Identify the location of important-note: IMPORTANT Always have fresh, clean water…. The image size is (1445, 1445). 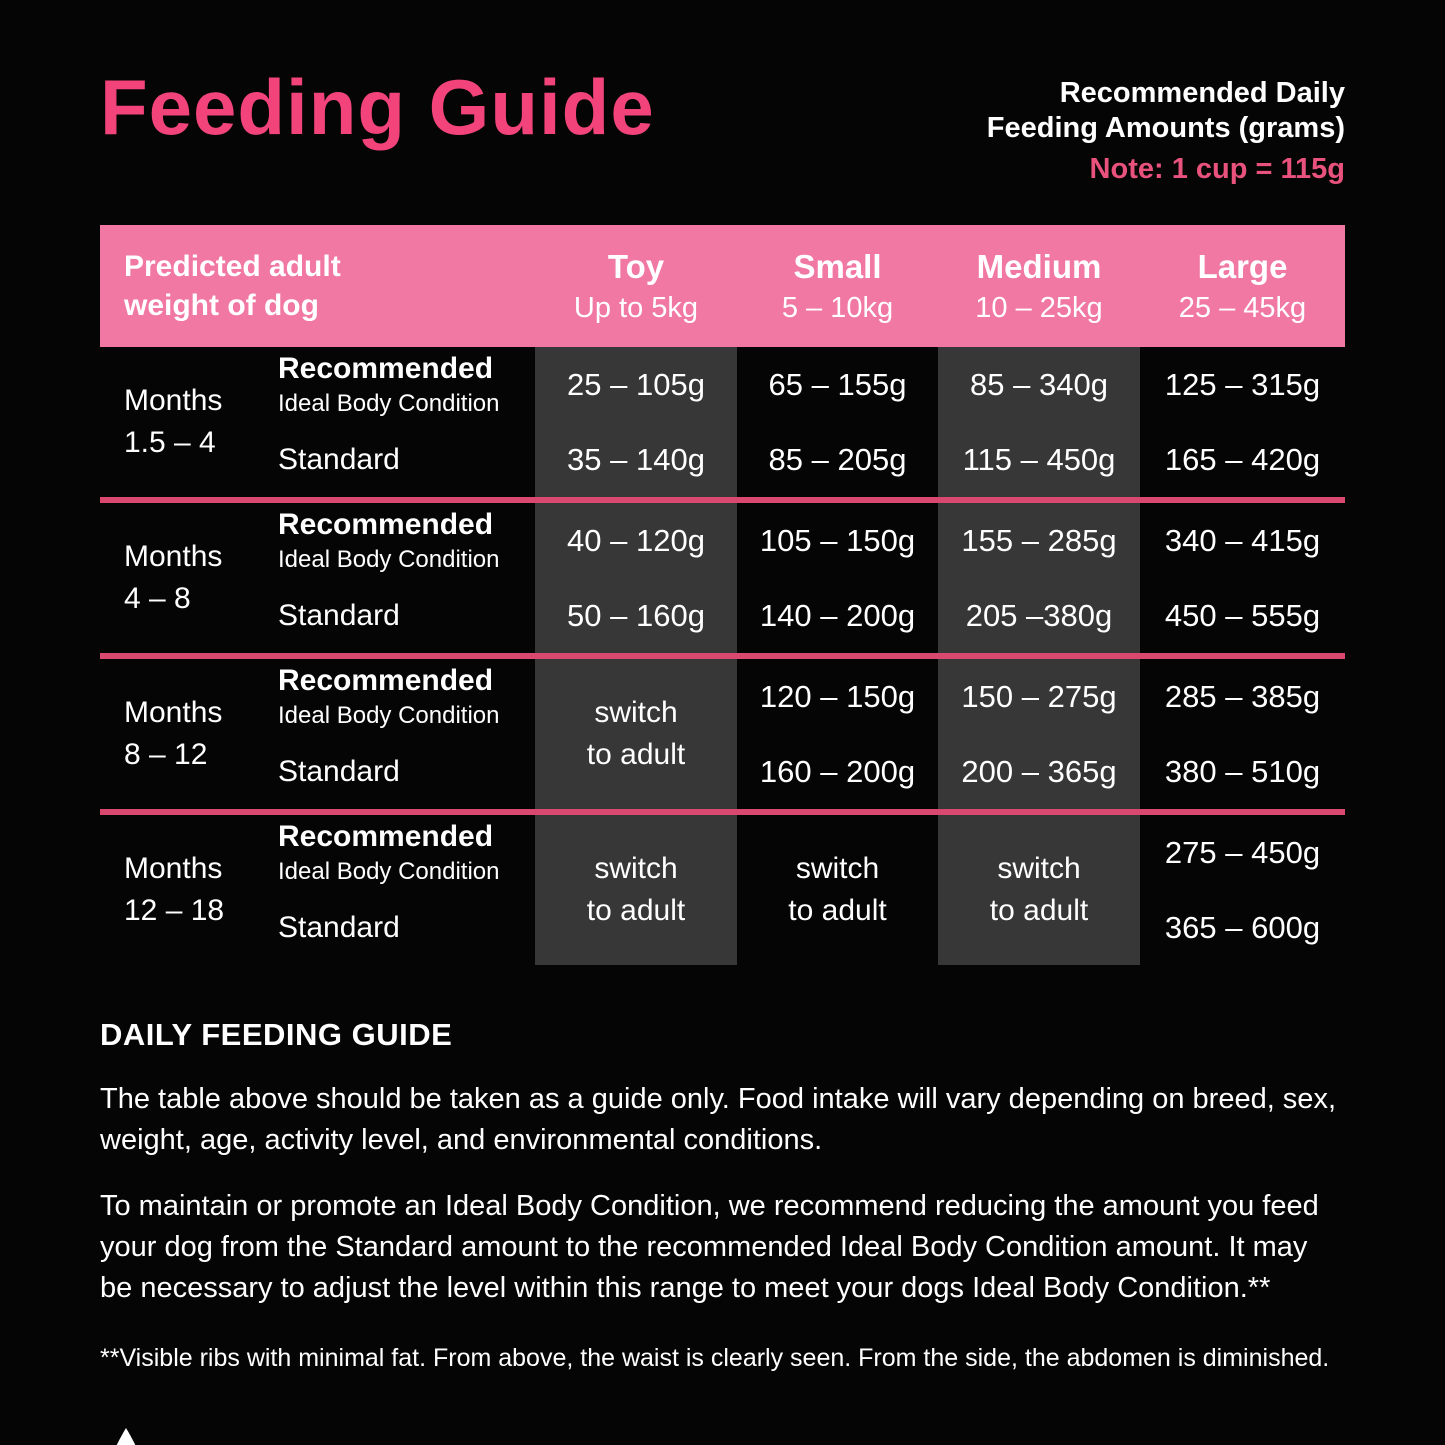
(722, 1435).